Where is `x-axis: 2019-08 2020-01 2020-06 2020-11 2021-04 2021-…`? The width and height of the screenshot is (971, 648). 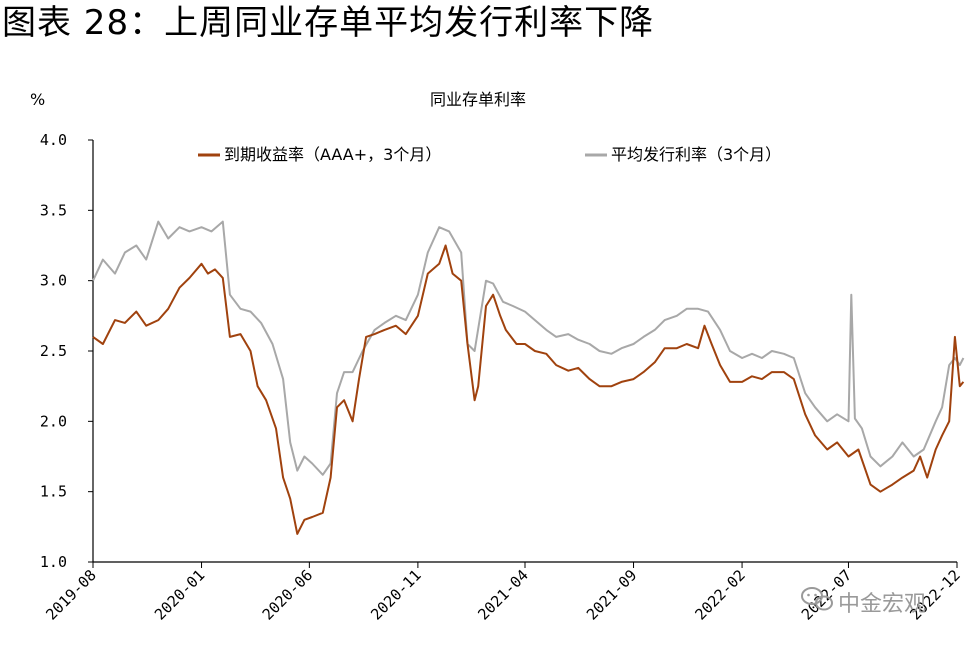
x-axis: 2019-08 2020-01 2020-06 2020-11 2021-04 2021-… is located at coordinates (503, 593).